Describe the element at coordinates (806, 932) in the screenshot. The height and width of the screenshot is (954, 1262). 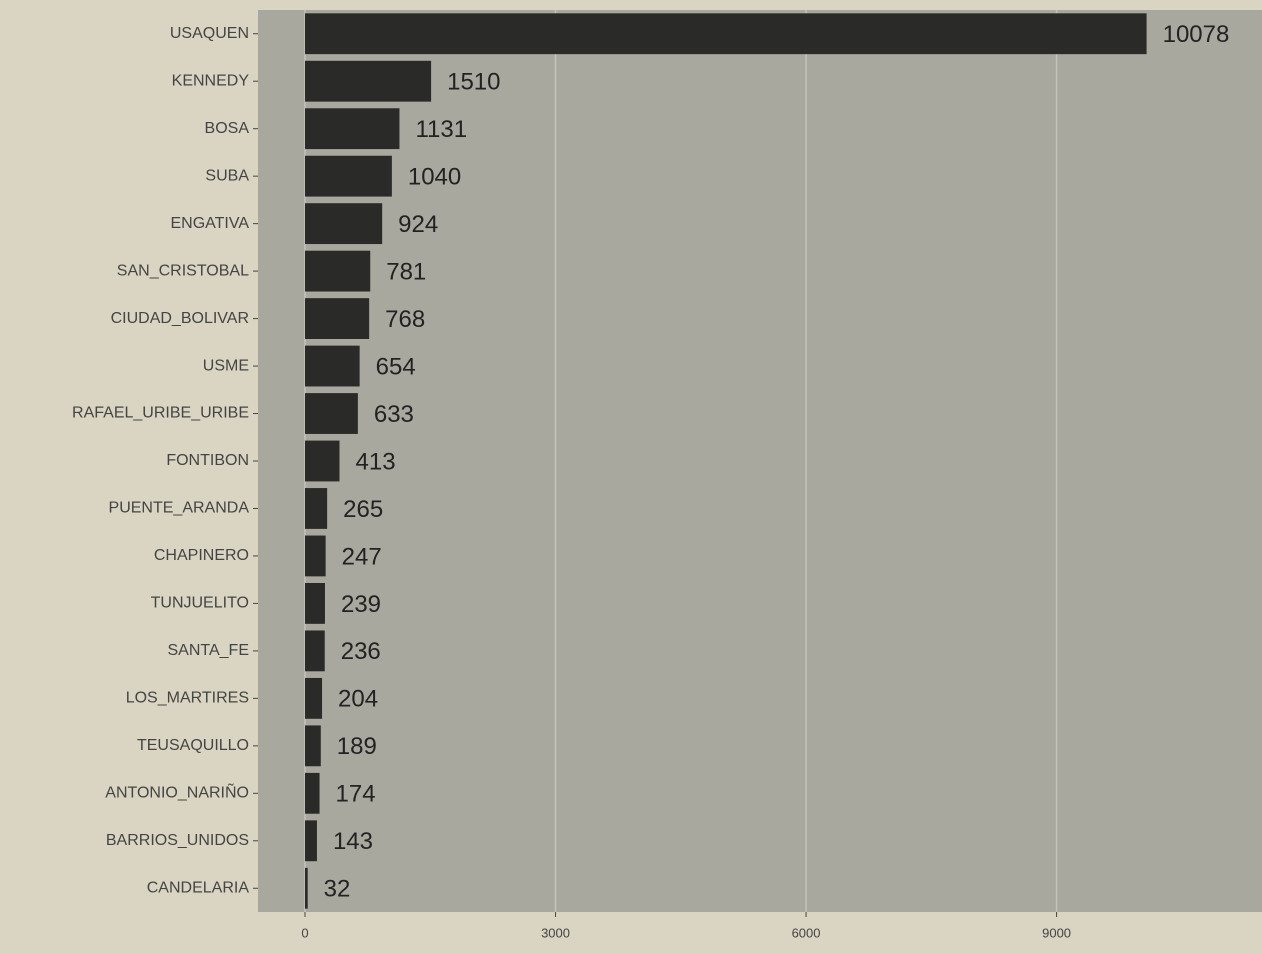
I see `x-tick-label: 6000` at that location.